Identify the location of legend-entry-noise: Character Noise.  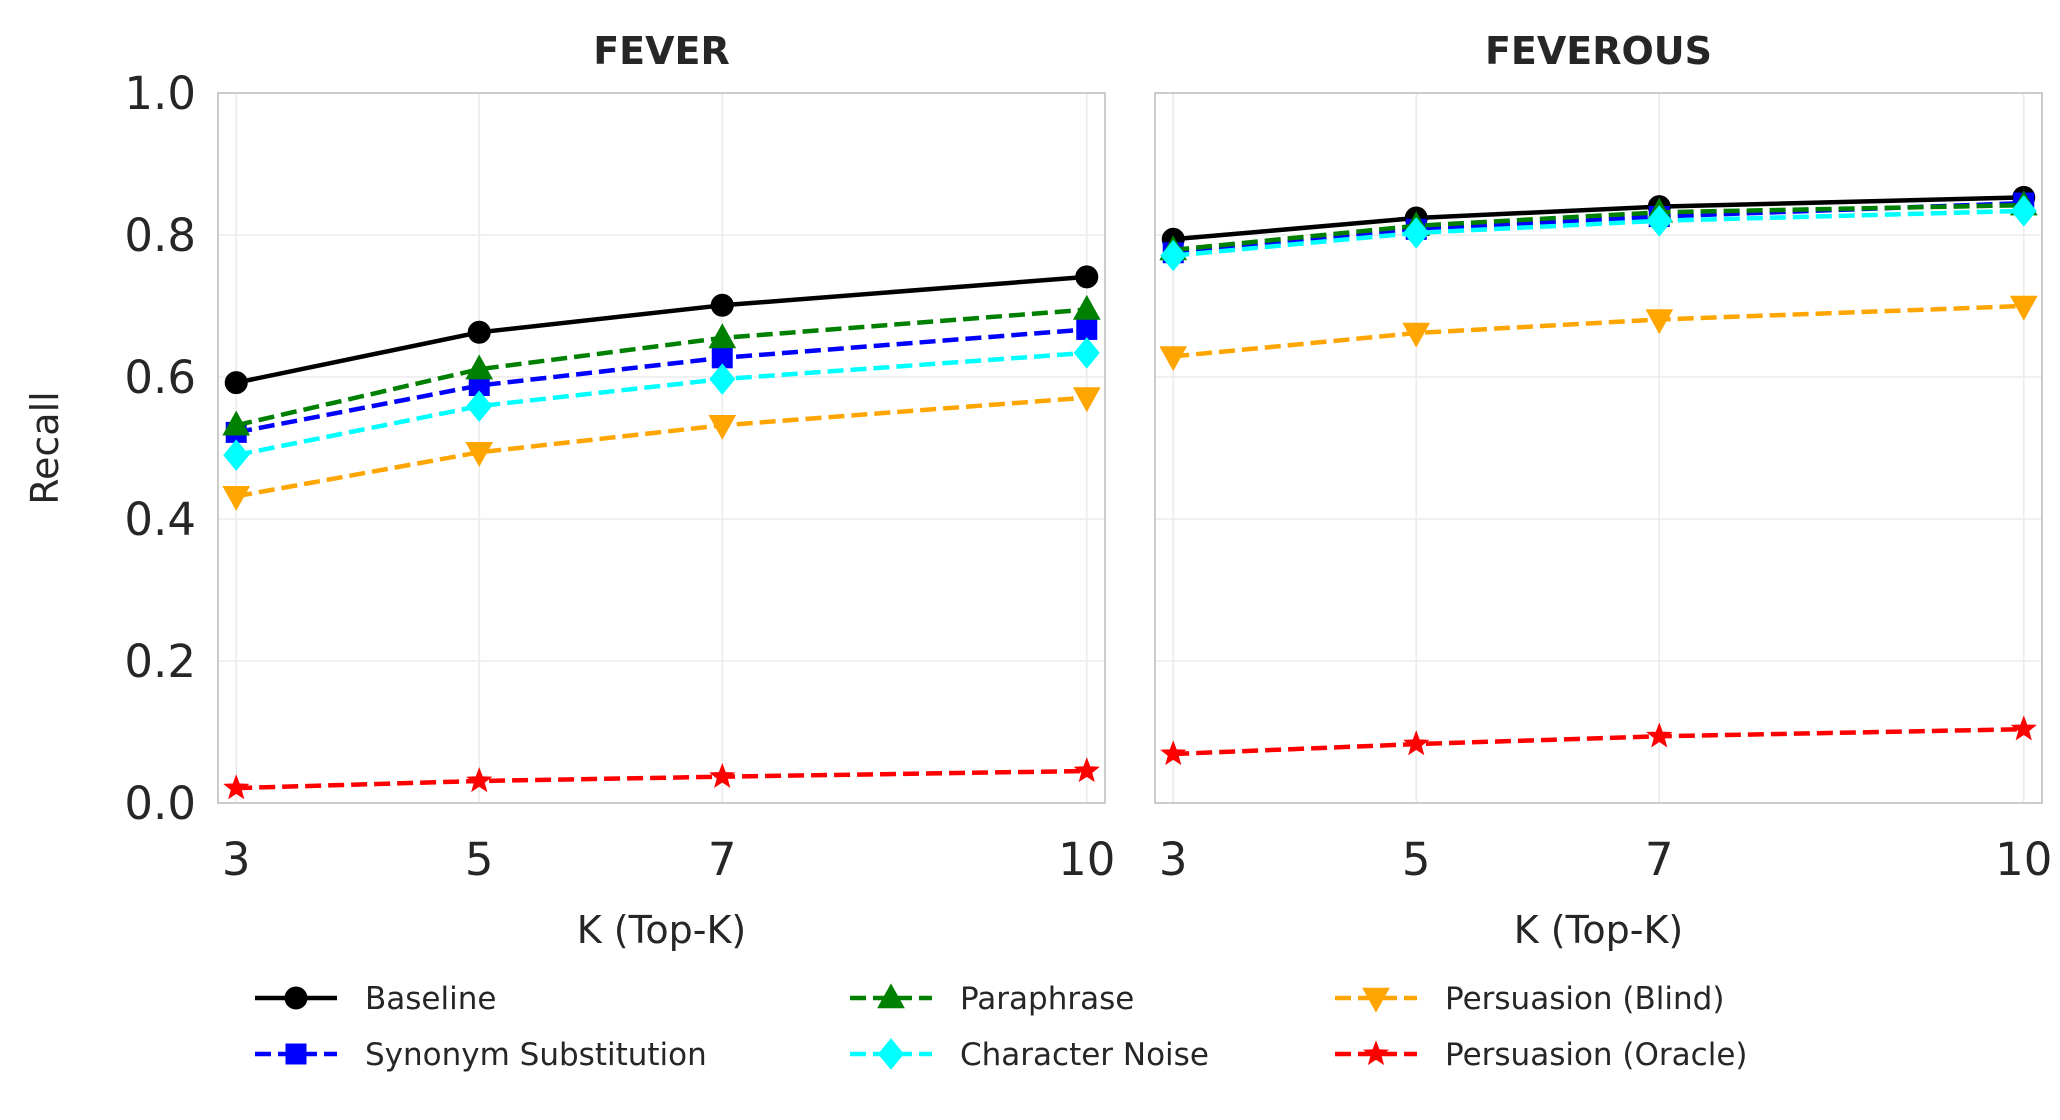
(1029, 1055).